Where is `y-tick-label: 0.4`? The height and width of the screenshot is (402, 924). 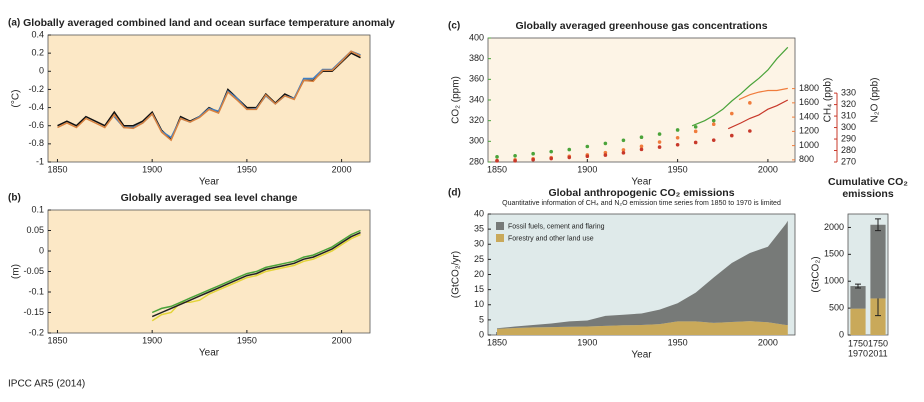 y-tick-label: 0.4 is located at coordinates (37, 34).